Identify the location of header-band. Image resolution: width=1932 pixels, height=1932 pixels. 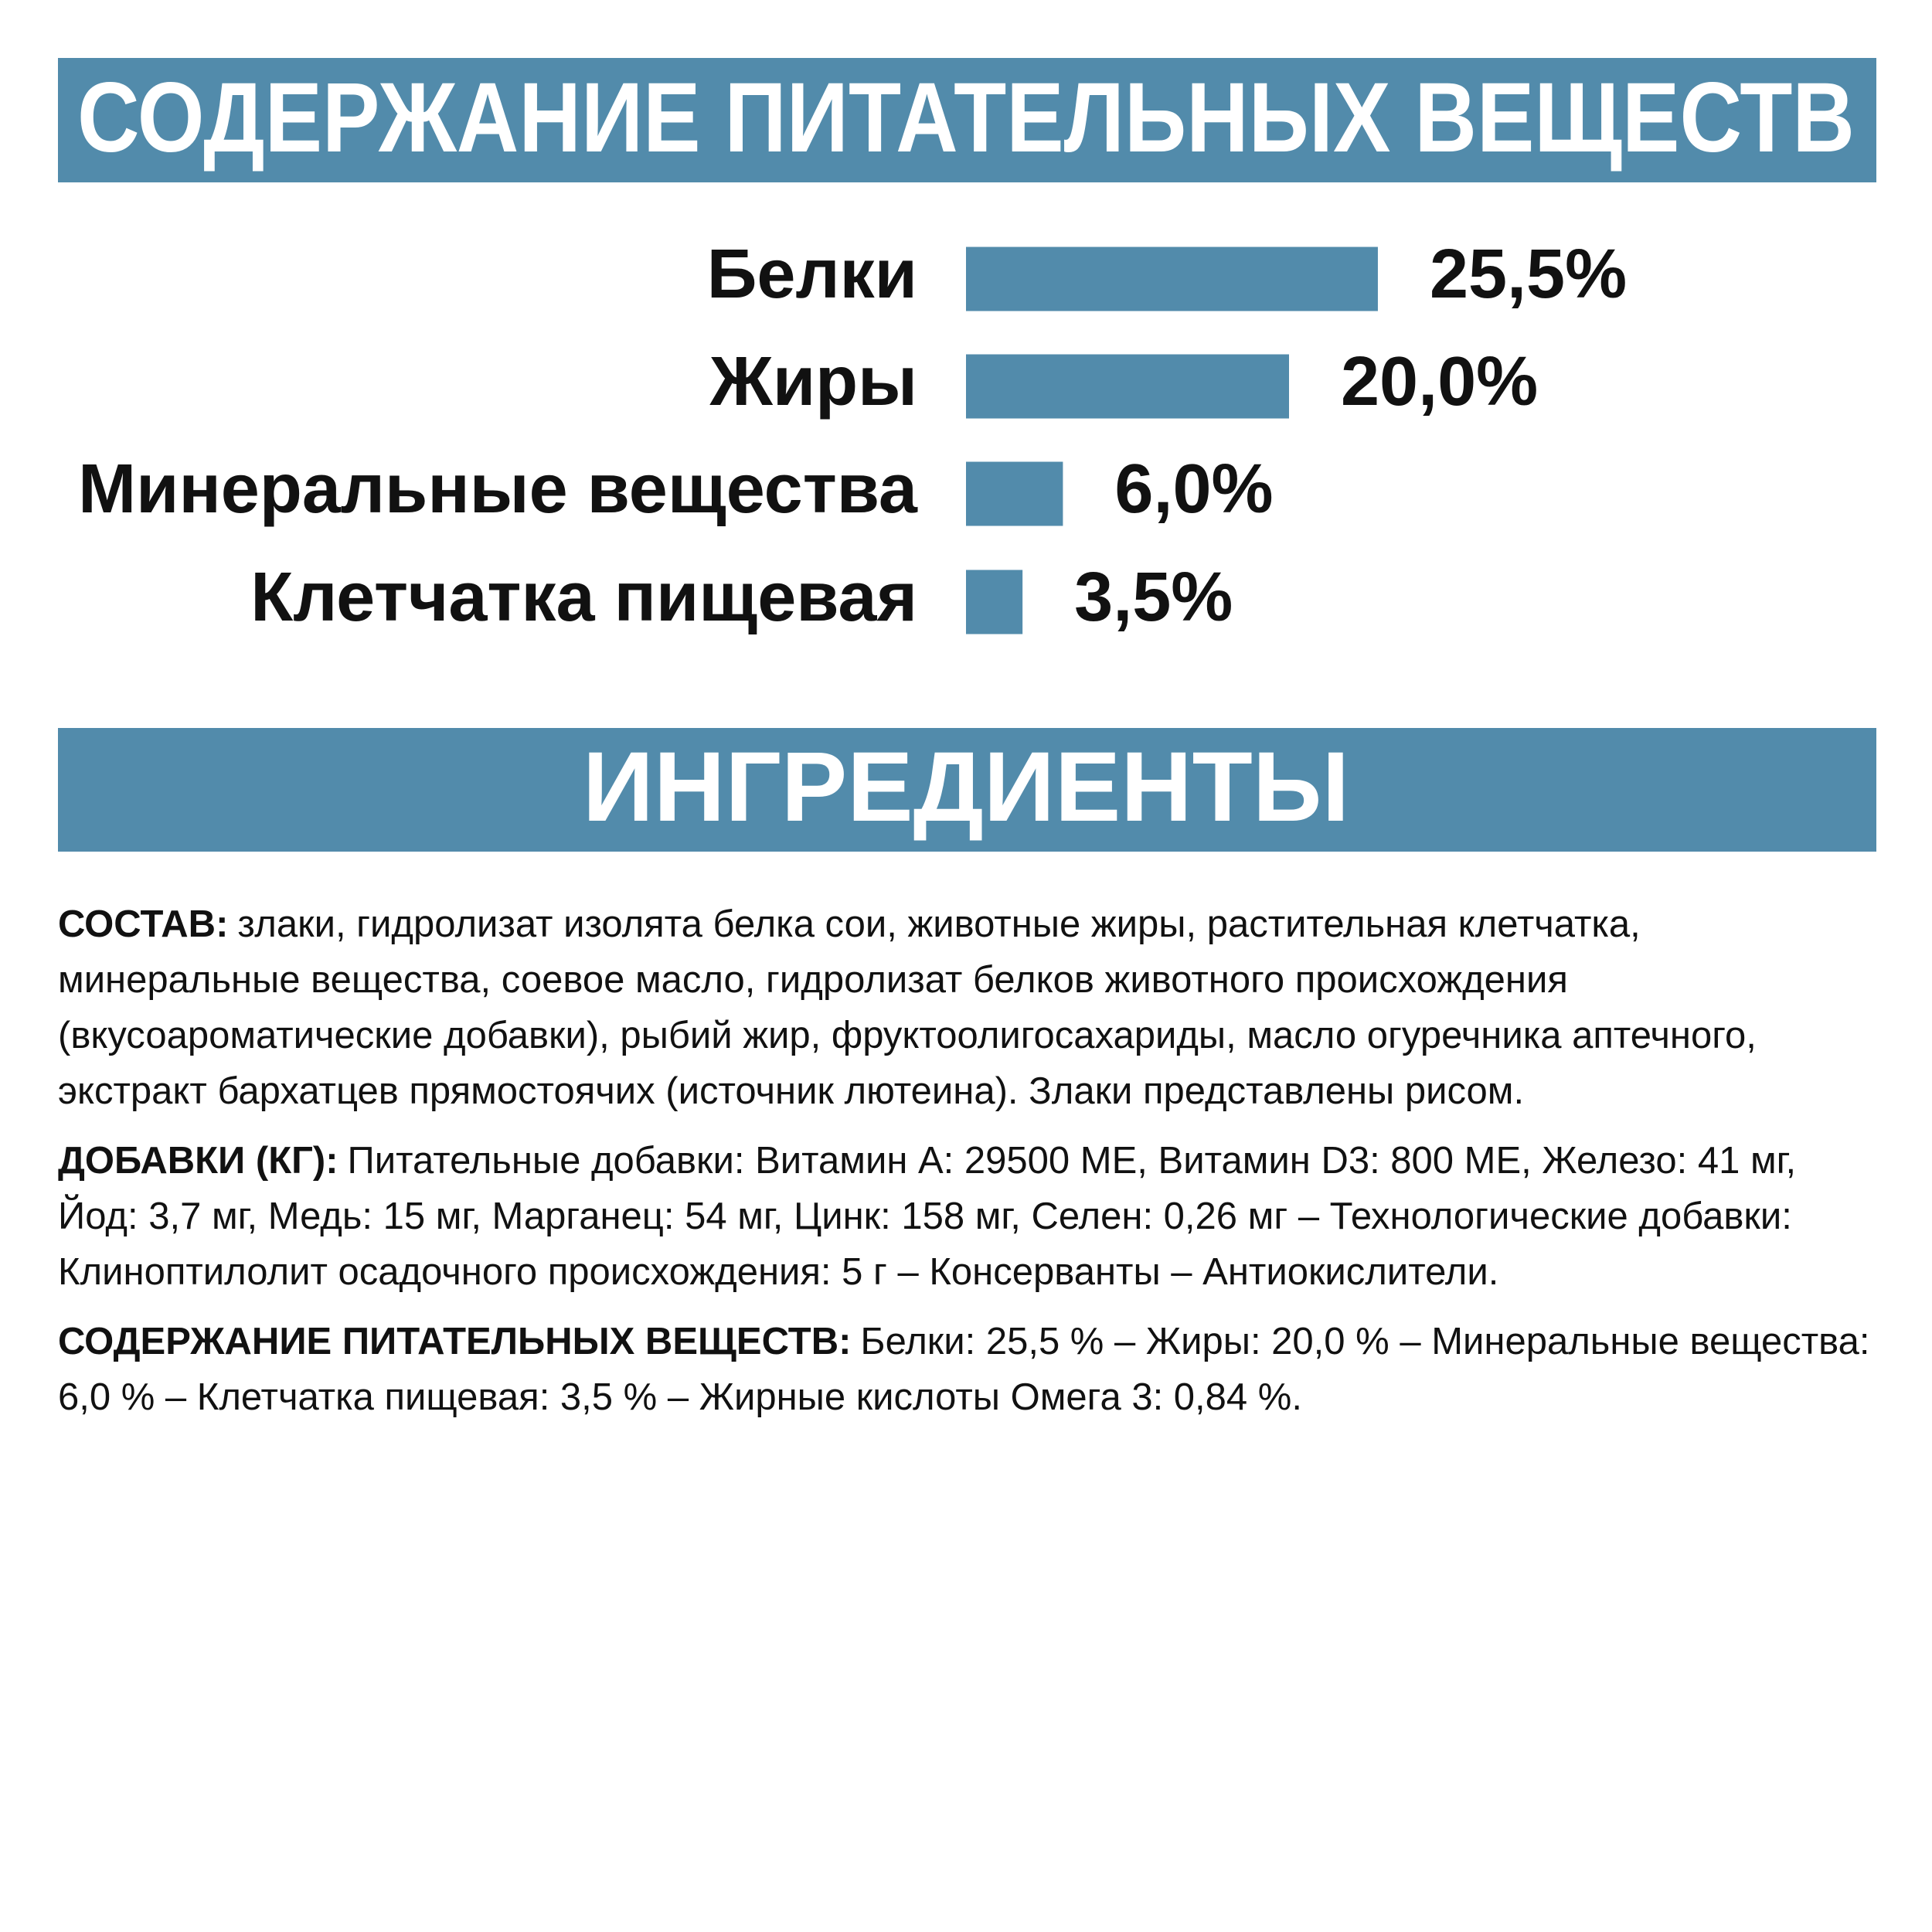
(967, 120).